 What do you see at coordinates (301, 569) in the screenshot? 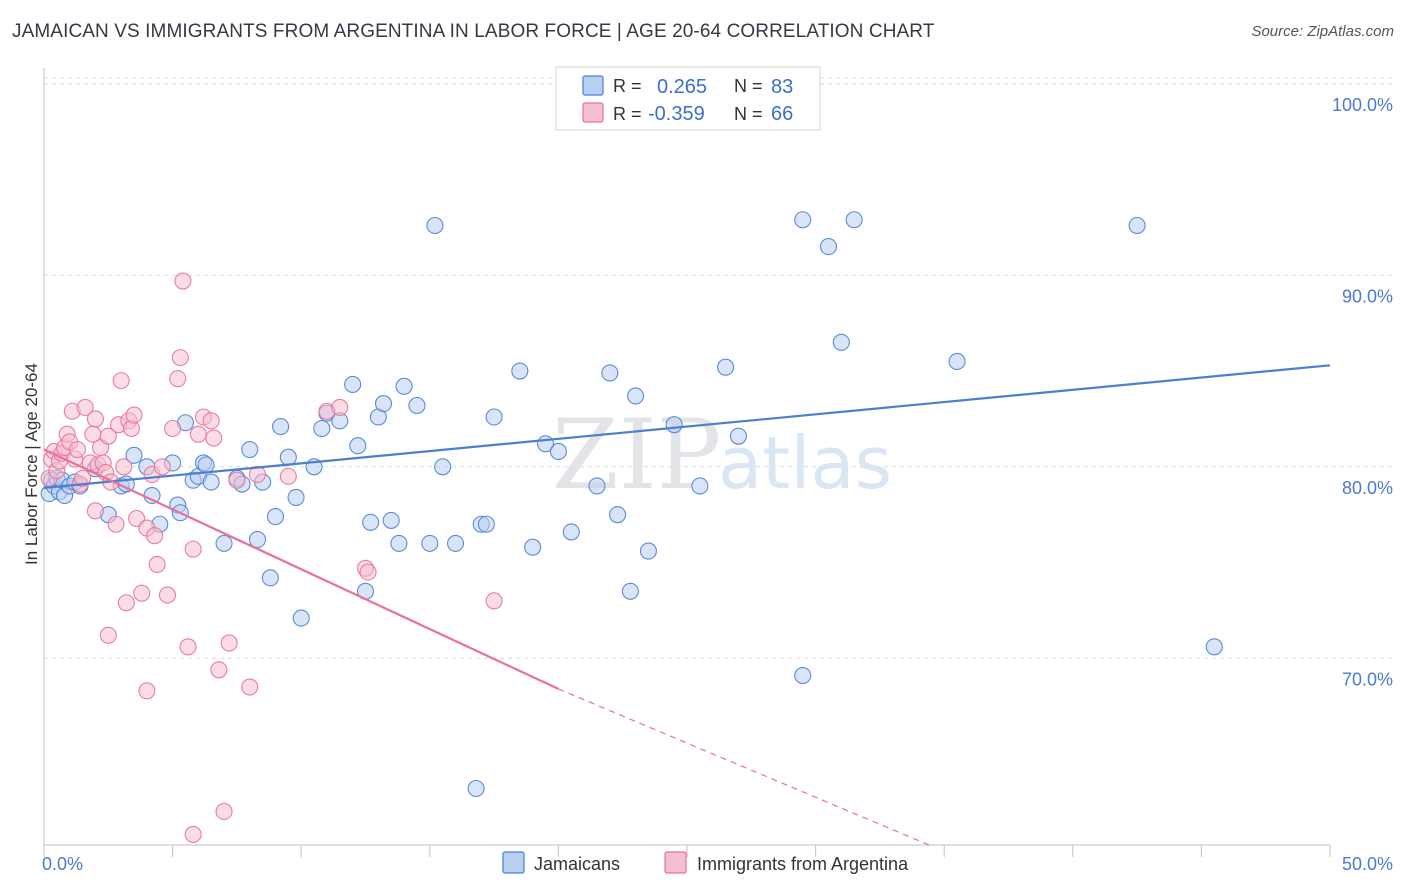
I see `argentina-trend-line` at bounding box center [301, 569].